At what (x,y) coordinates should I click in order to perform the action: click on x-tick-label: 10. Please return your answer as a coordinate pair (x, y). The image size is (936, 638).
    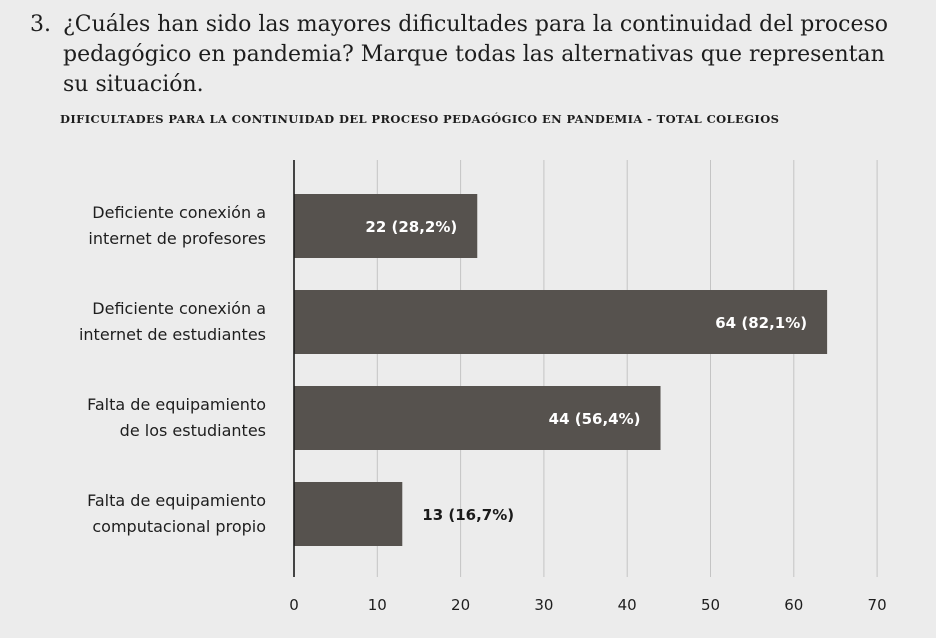
    Looking at the image, I should click on (377, 605).